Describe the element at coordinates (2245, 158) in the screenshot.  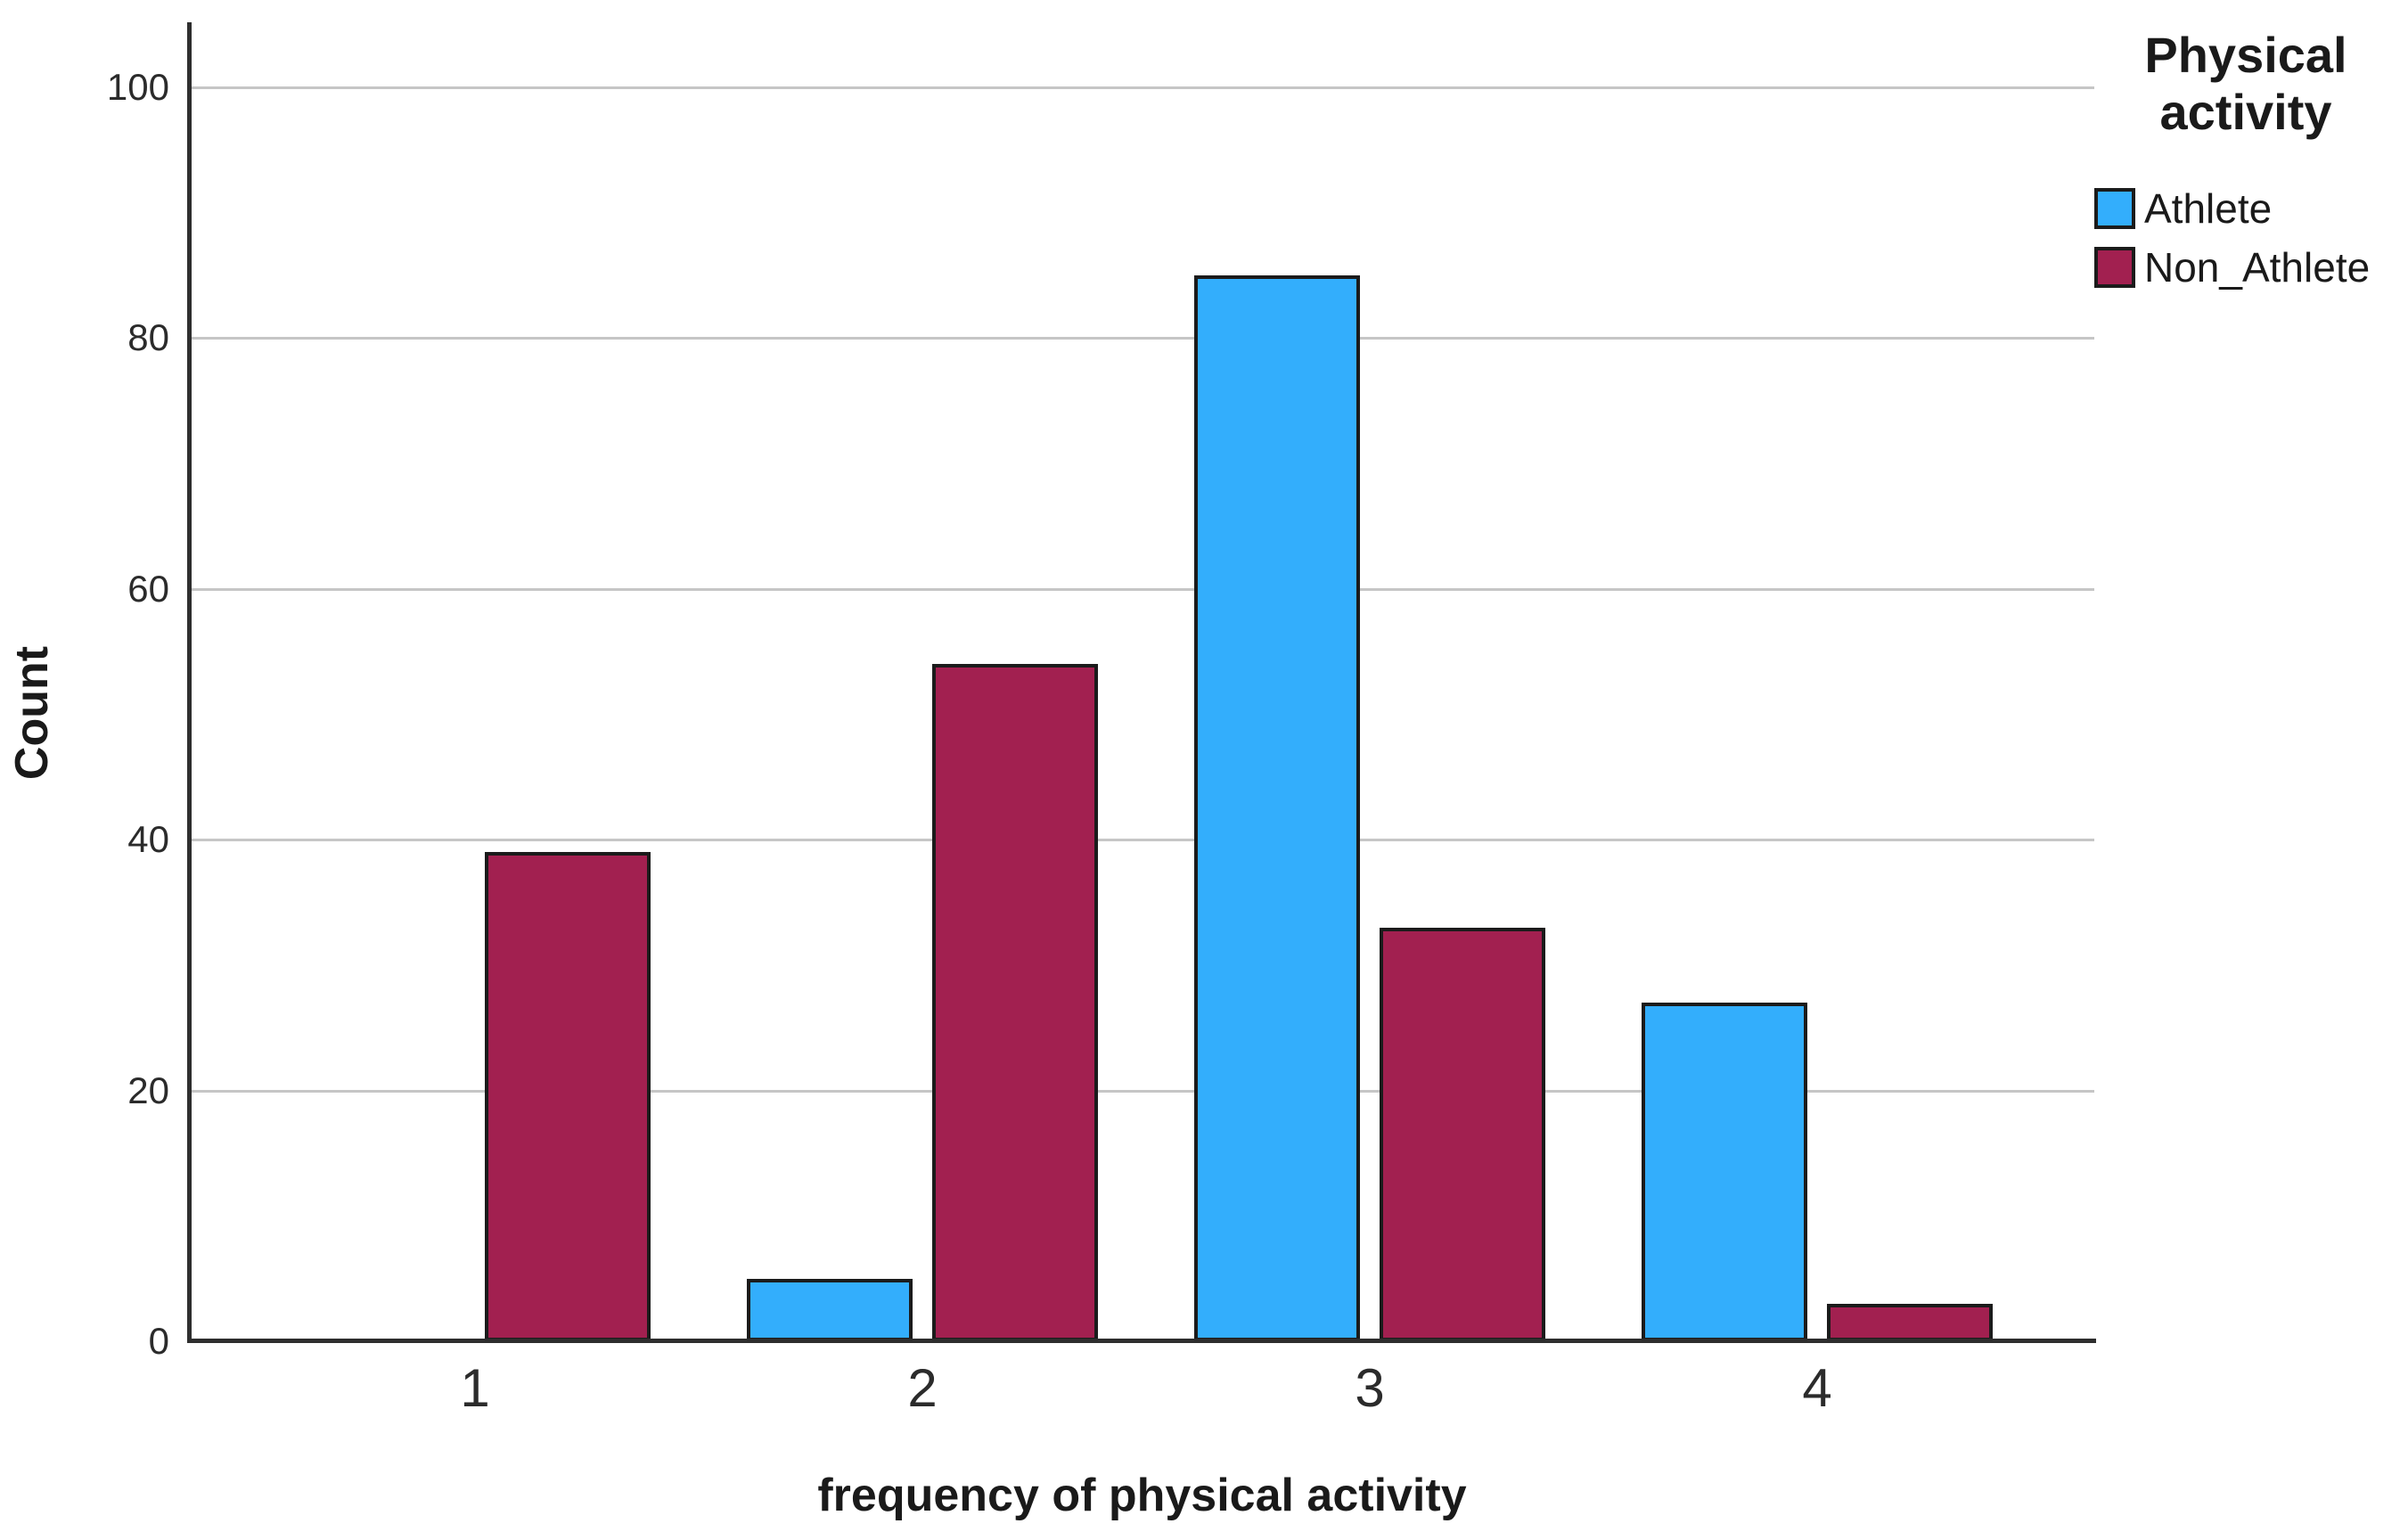
I see `legend: Physical activity Athlete Non_Athlete` at that location.